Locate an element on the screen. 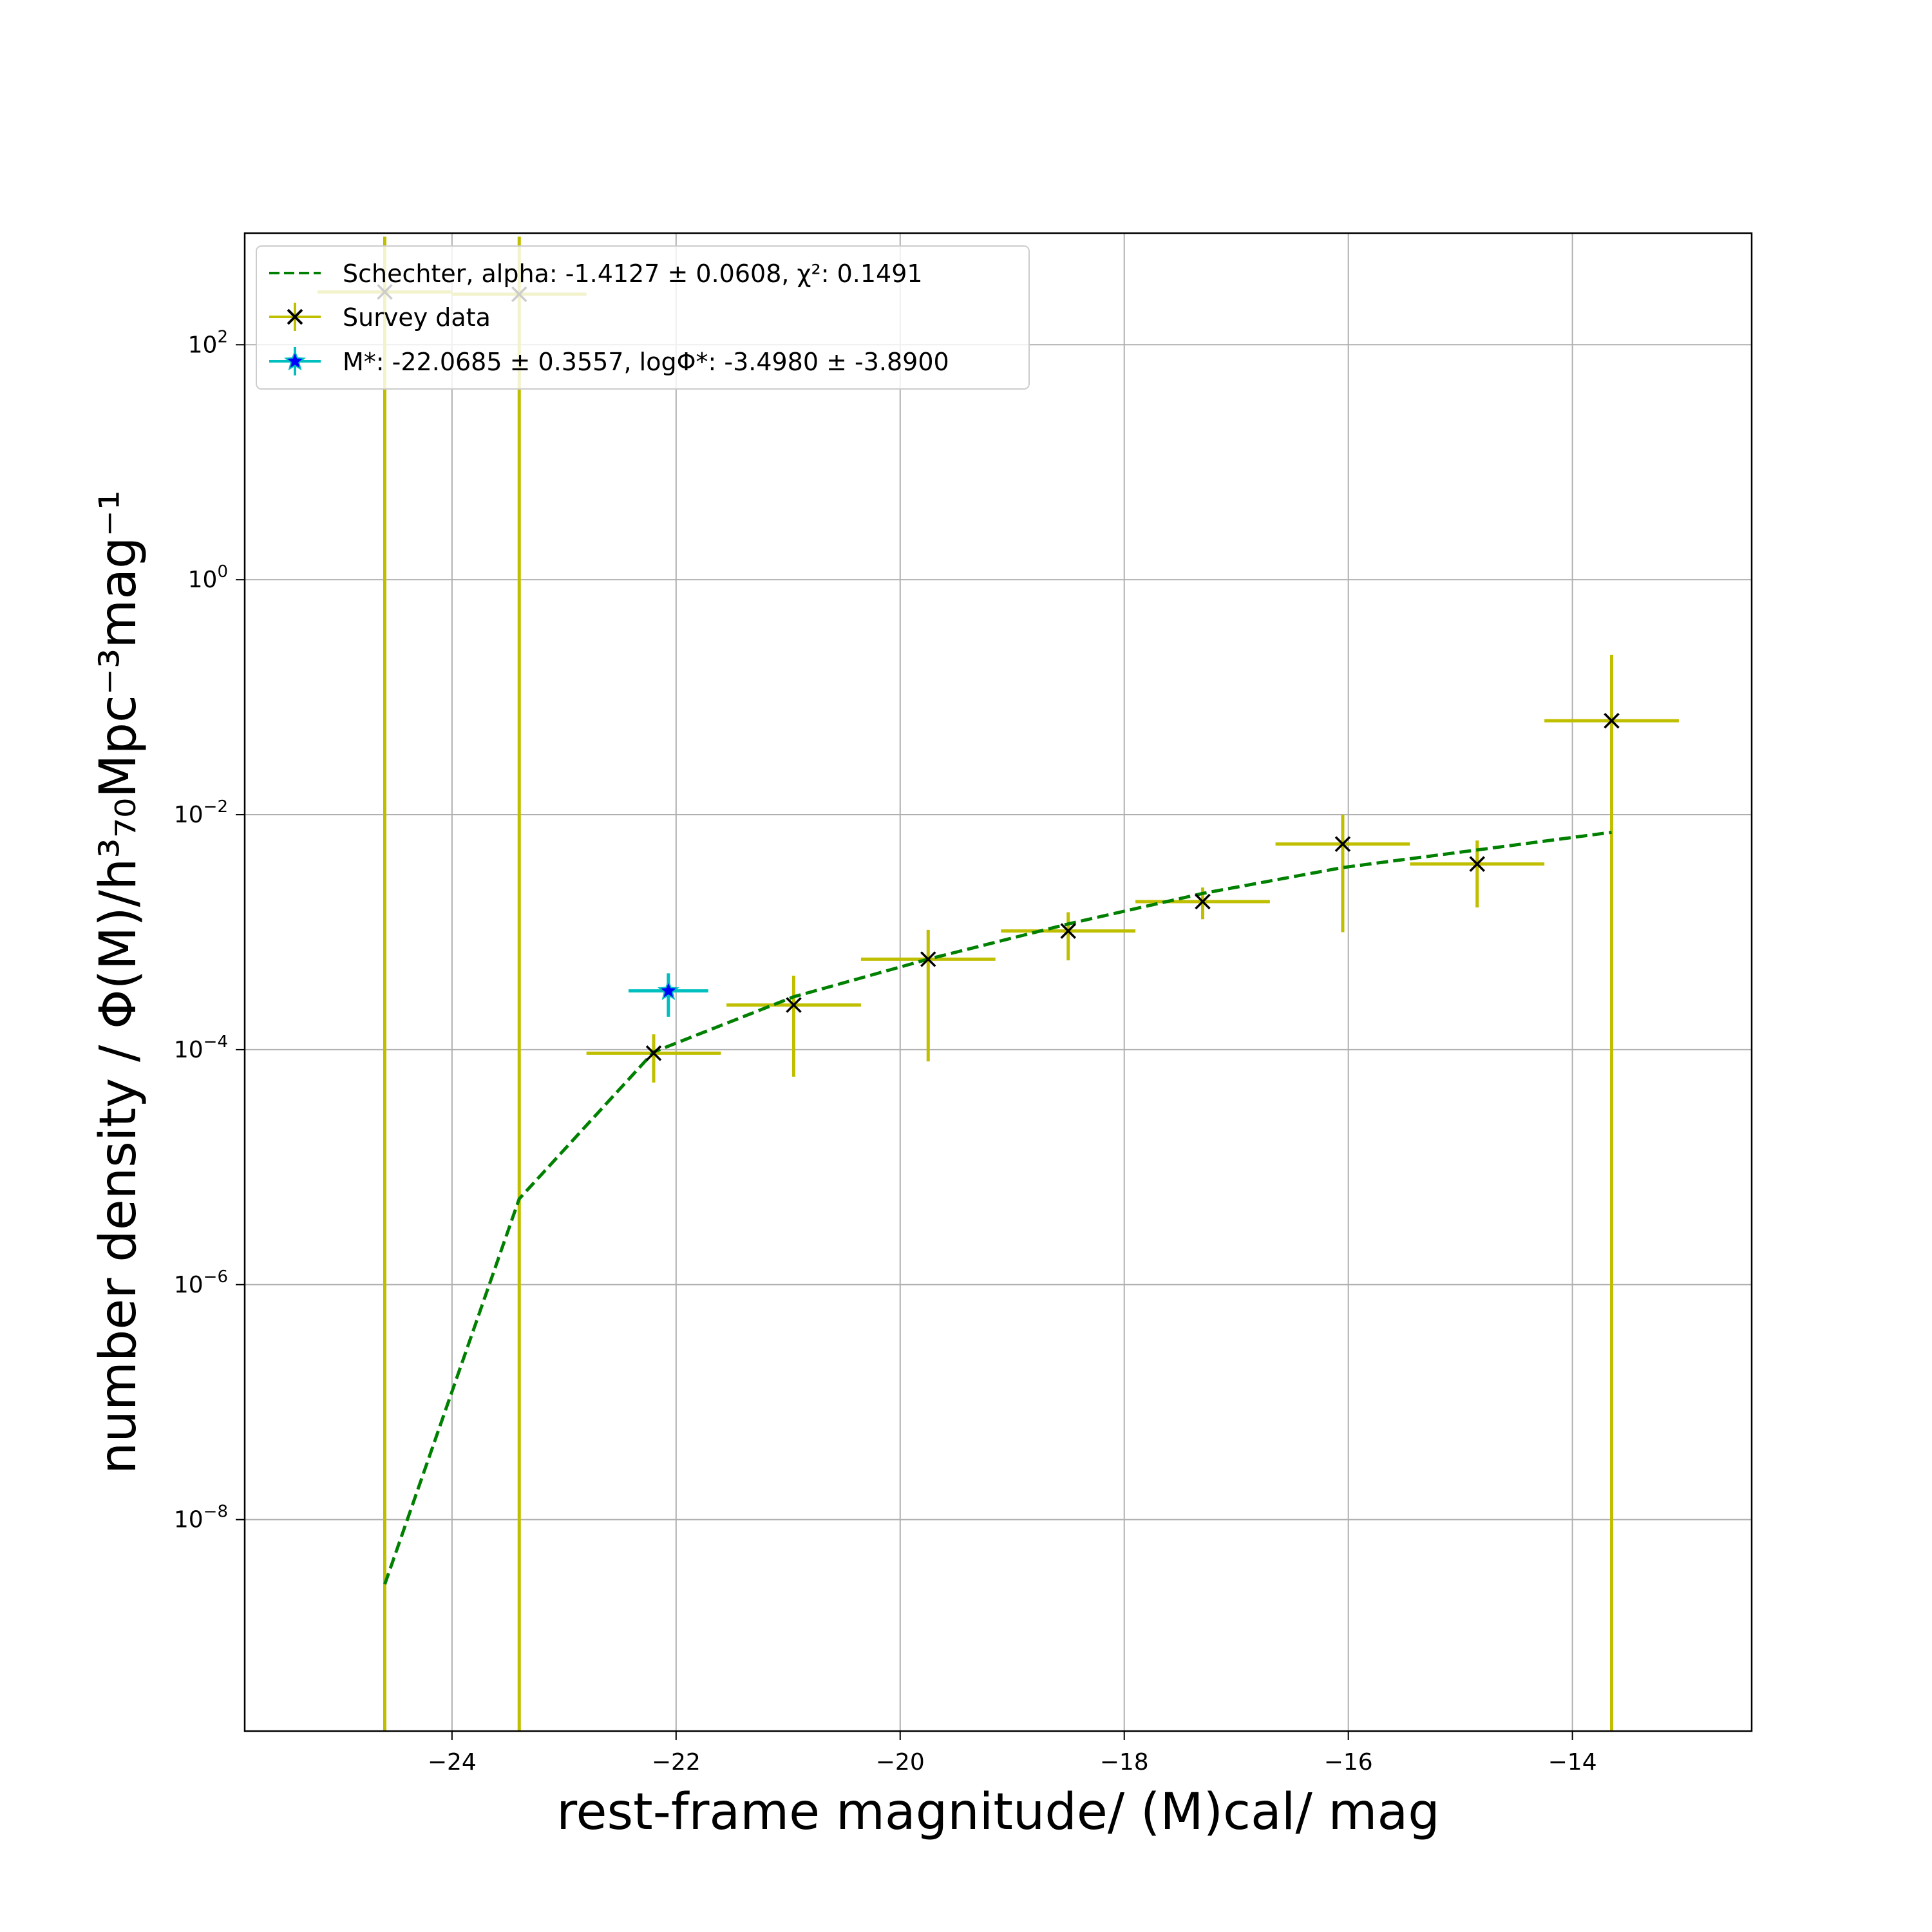 This screenshot has height=1932, width=1932. y-axis-label: number density / Φ(M)/h³₇₀Mpc⁻³mag⁻¹ is located at coordinates (119, 982).